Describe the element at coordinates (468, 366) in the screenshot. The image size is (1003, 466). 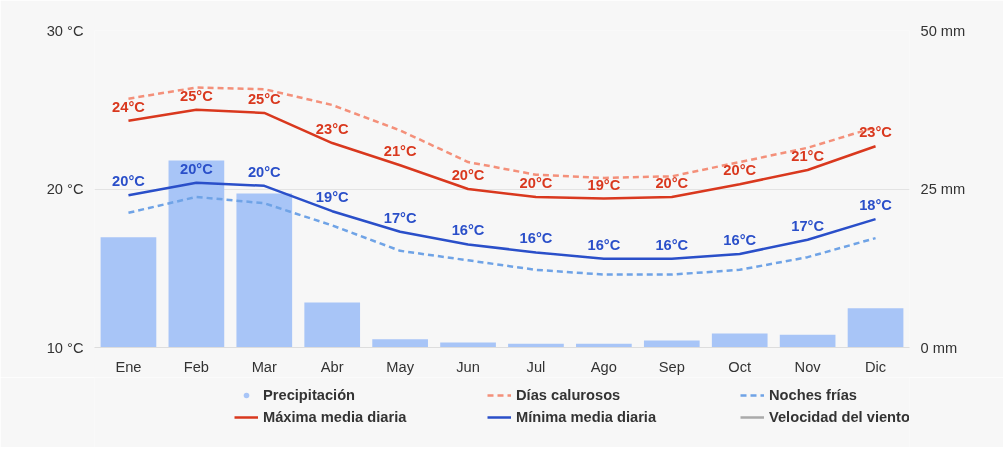
I see `x-tick-label: Jun` at that location.